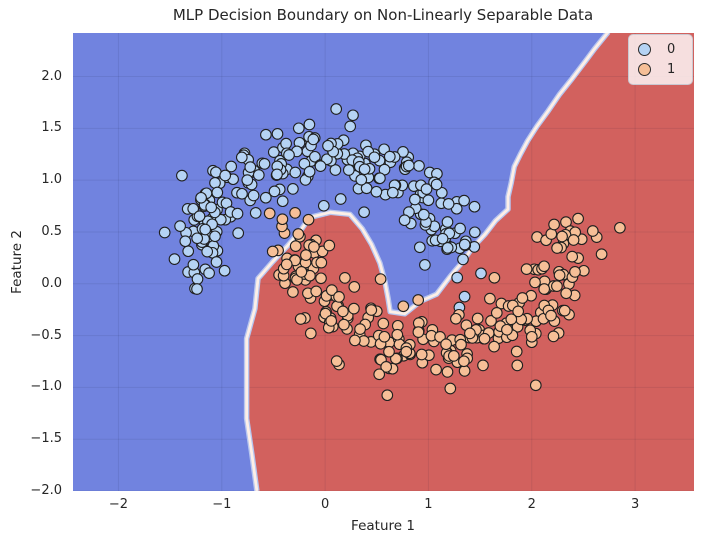  What do you see at coordinates (51, 76) in the screenshot?
I see `y-tick-label: 2.0` at bounding box center [51, 76].